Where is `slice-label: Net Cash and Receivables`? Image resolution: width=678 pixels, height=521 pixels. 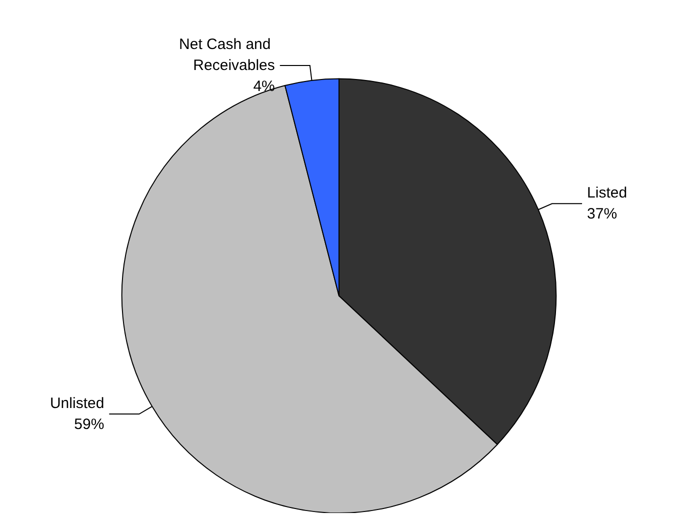 slice-label: Net Cash and Receivables is located at coordinates (227, 55).